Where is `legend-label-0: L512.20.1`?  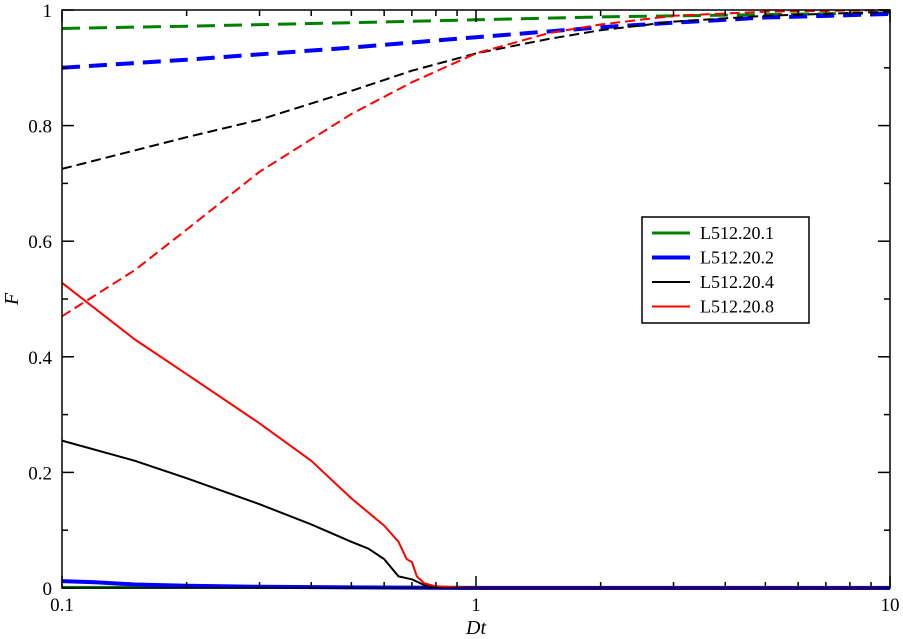 legend-label-0: L512.20.1 is located at coordinates (737, 233).